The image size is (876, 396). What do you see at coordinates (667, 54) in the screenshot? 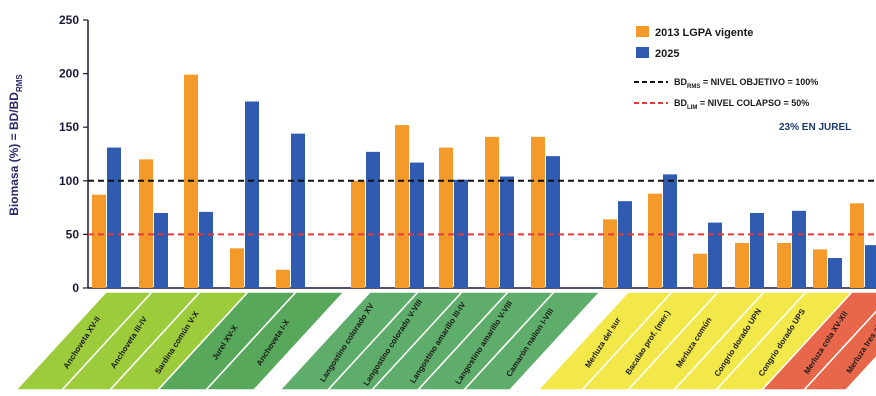
I see `legend-label-2025: 2025` at bounding box center [667, 54].